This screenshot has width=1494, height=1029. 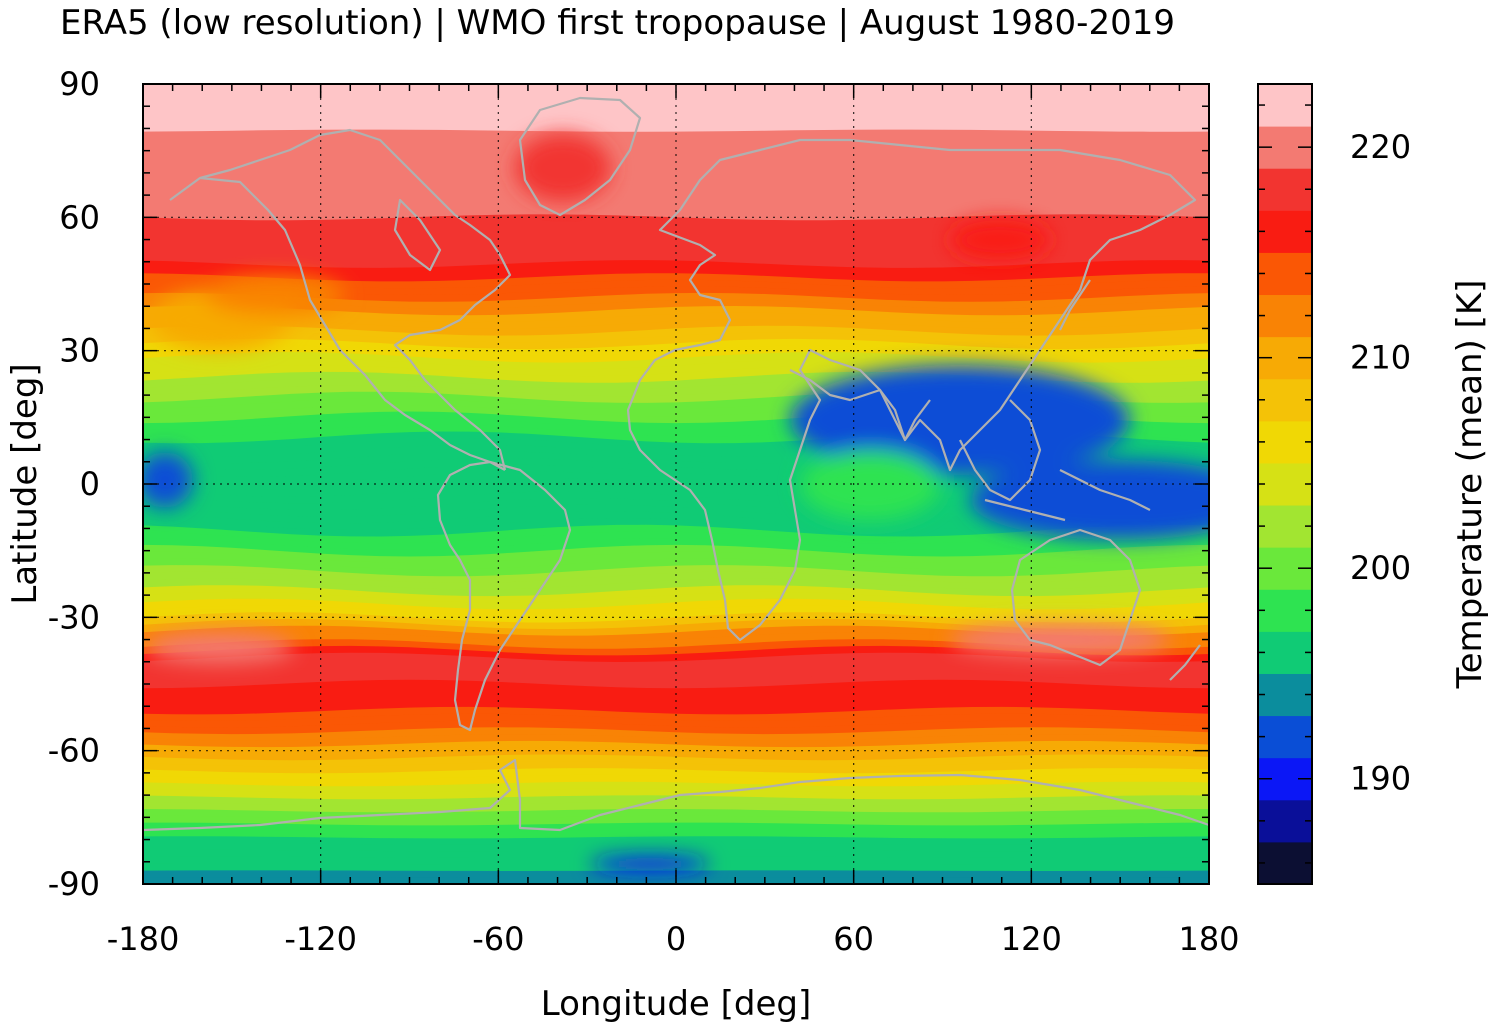 What do you see at coordinates (1380, 147) in the screenshot?
I see `colorbar-tick-label: 220` at bounding box center [1380, 147].